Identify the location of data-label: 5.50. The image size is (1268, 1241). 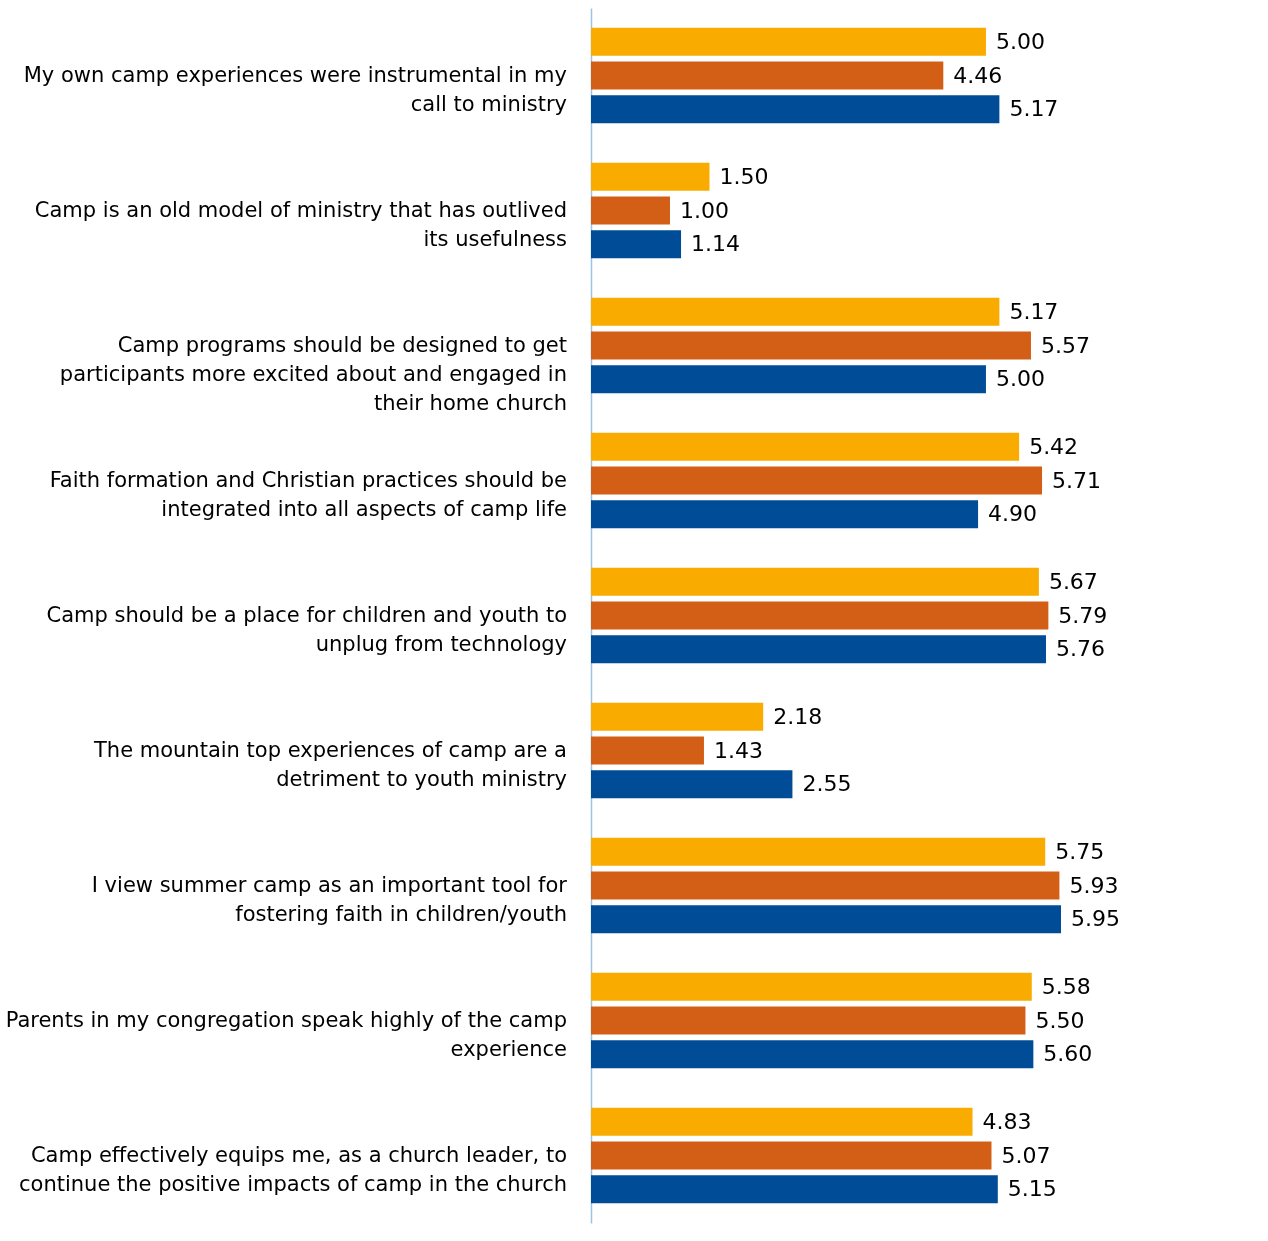
(1060, 1020).